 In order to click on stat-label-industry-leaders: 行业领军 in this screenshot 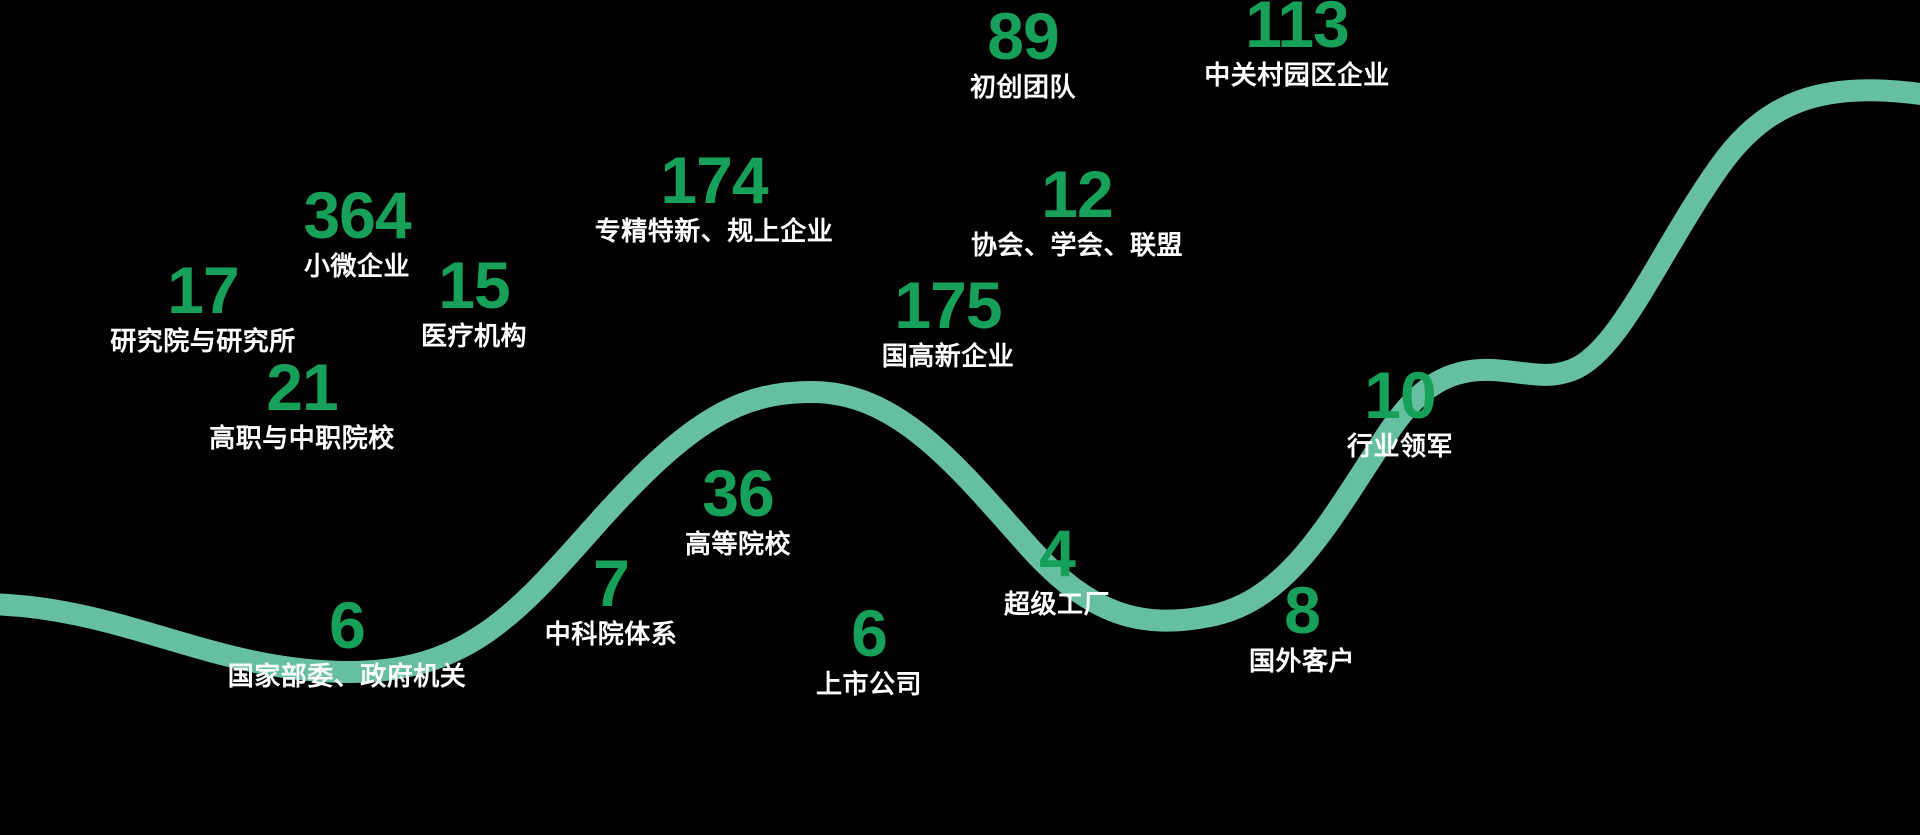, I will do `click(1400, 445)`.